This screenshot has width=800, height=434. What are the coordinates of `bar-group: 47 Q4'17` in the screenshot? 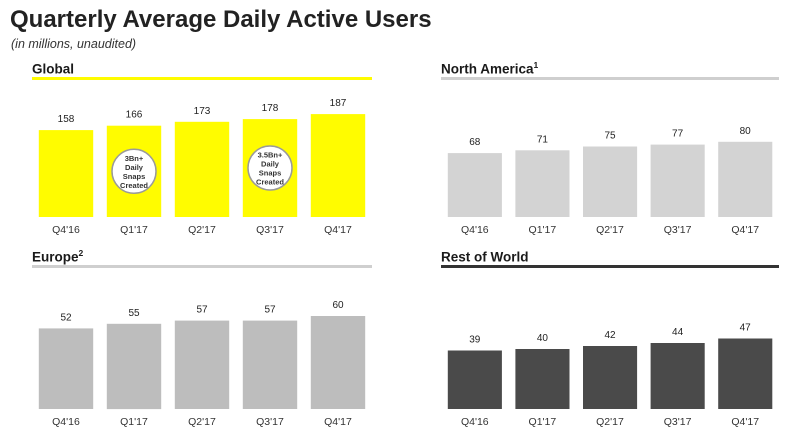 It's located at (745, 375).